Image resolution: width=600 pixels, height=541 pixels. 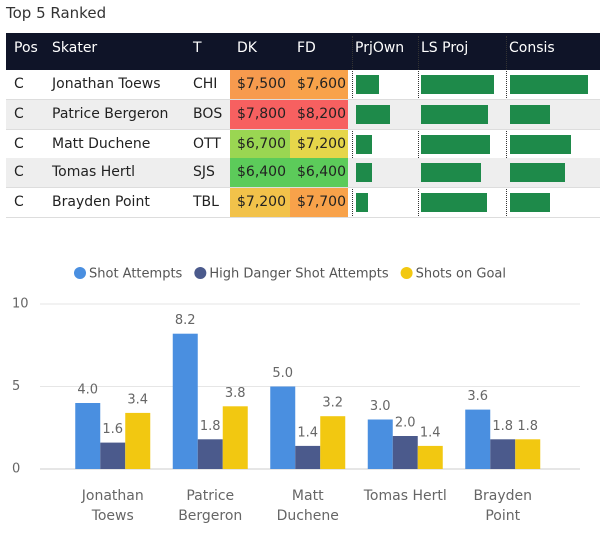 What do you see at coordinates (26, 48) in the screenshot?
I see `column-header: Pos` at bounding box center [26, 48].